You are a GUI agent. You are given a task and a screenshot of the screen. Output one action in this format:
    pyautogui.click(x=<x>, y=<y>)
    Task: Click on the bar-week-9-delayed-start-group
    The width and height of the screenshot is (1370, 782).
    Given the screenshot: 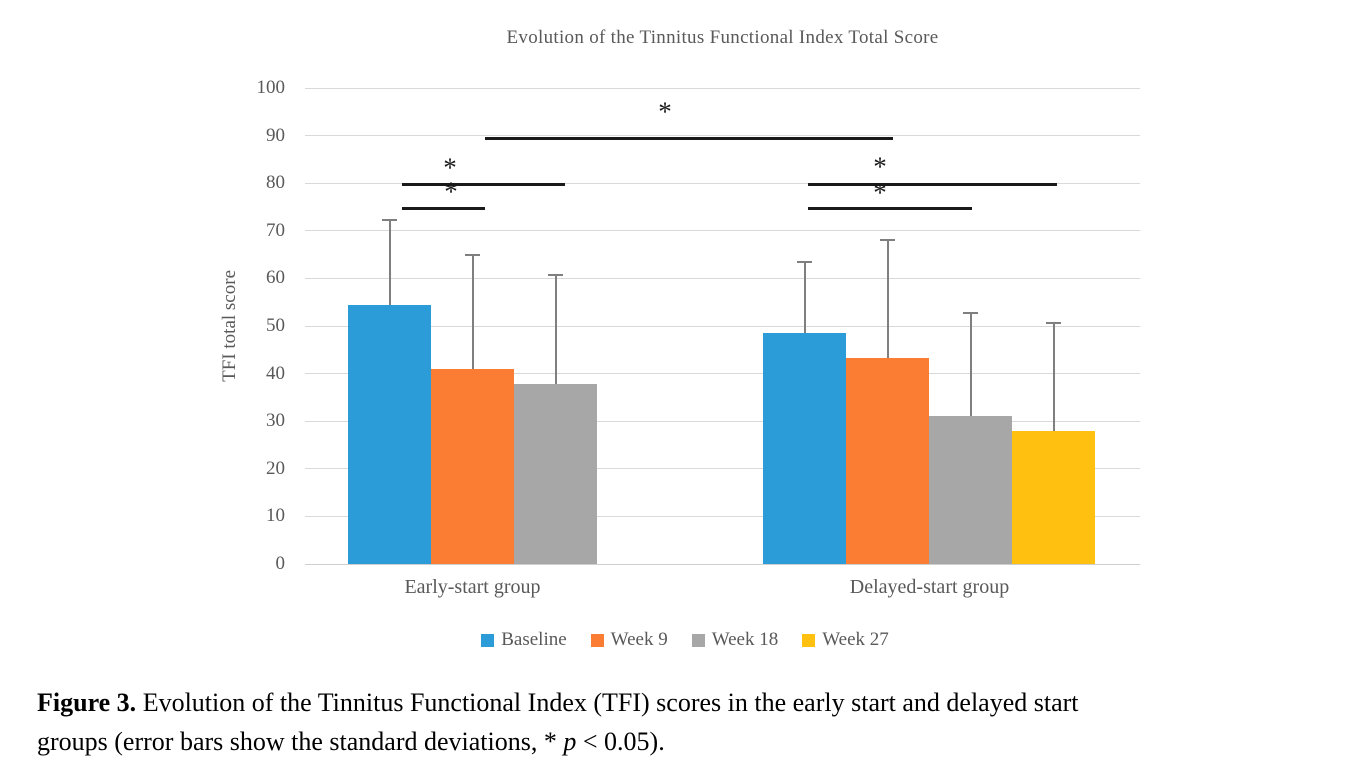 What is the action you would take?
    pyautogui.click(x=887, y=460)
    